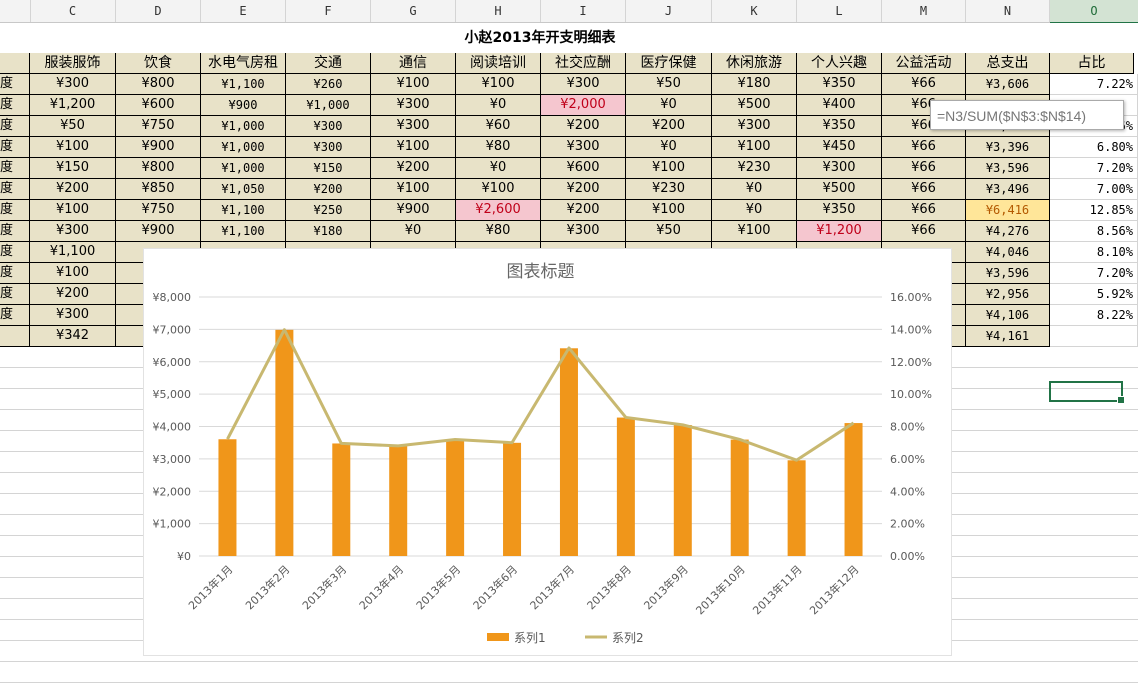  Describe the element at coordinates (924, 11) in the screenshot. I see `column-header-M: M` at that location.